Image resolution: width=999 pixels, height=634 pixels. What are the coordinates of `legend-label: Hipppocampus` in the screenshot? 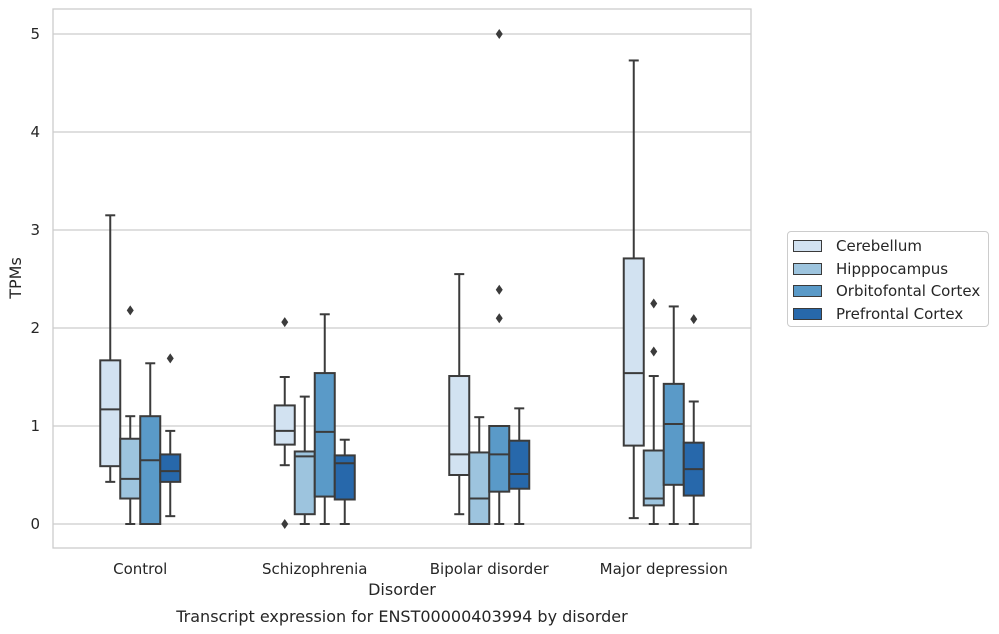 It's located at (892, 268).